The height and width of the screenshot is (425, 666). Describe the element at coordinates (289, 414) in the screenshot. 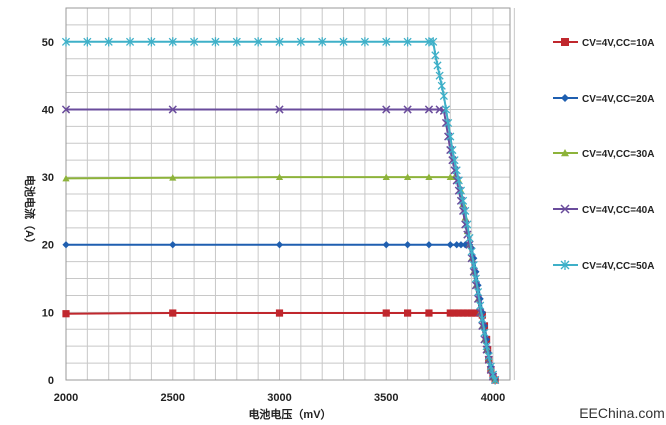

I see `x-axis-label: 电池电压（mV）` at that location.